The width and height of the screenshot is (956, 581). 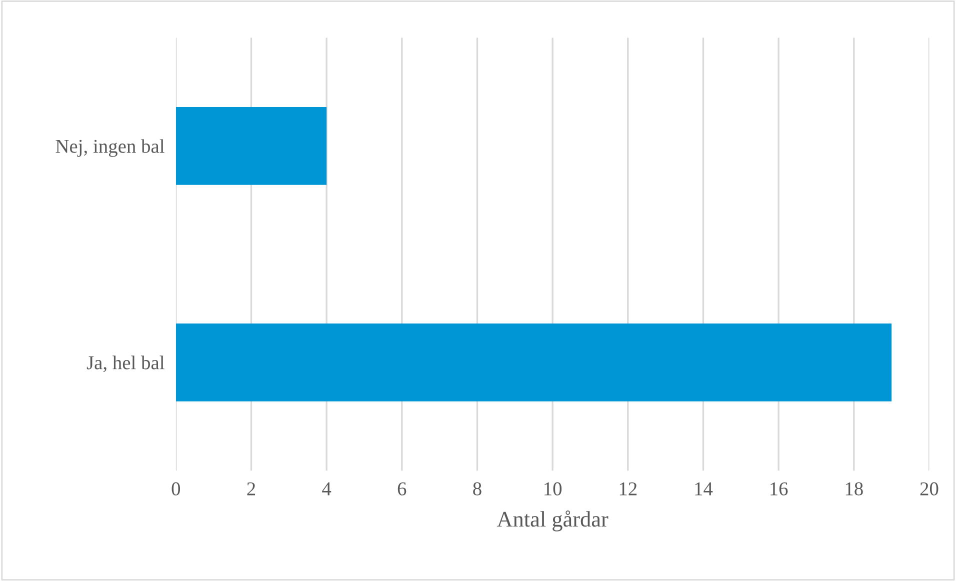 What do you see at coordinates (704, 489) in the screenshot?
I see `x-tick-label: 14` at bounding box center [704, 489].